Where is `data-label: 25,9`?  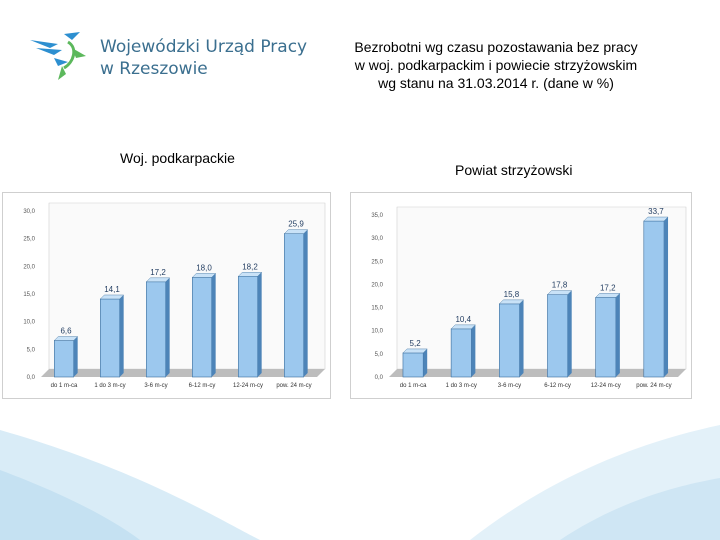 data-label: 25,9 is located at coordinates (296, 224).